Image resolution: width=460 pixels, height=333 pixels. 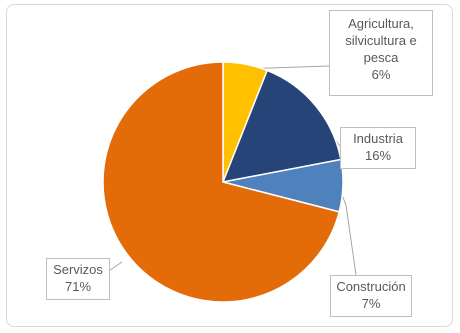 I want to click on data-label-construcion: Construción 7%, so click(x=371, y=296).